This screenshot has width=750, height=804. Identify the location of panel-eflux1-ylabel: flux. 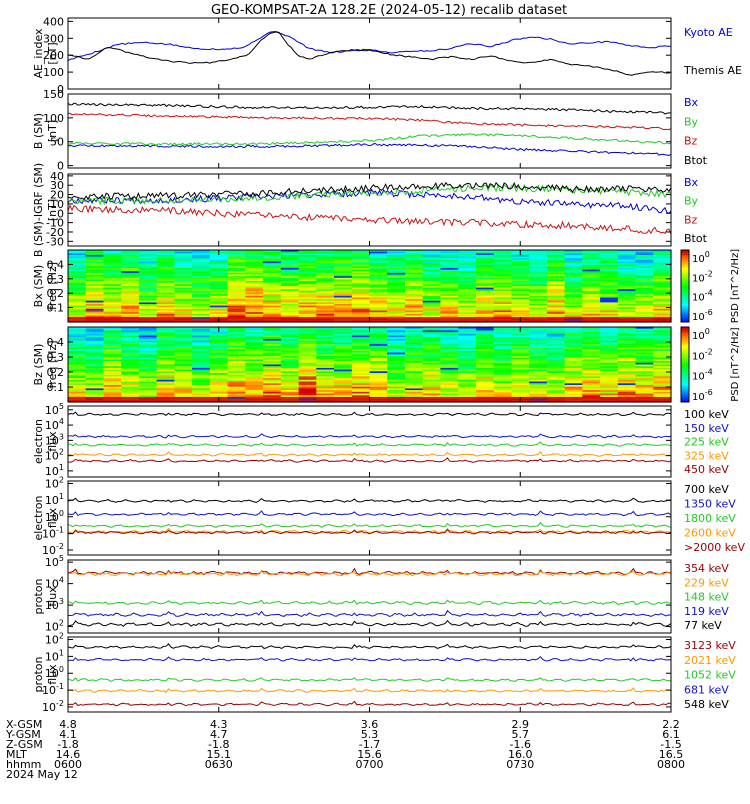
(52, 441).